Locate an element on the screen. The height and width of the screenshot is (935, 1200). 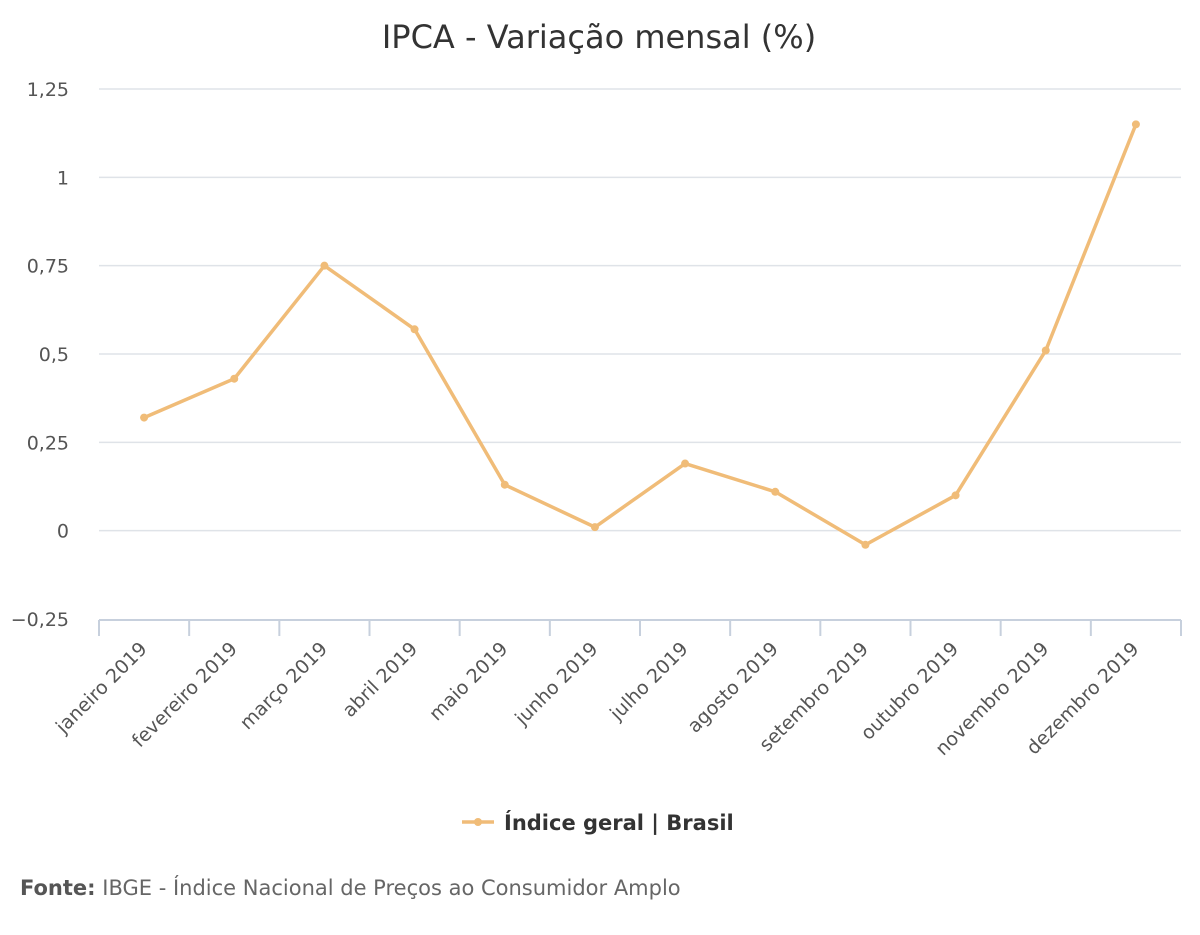
y-tick-label: 0,75 is located at coordinates (48, 267).